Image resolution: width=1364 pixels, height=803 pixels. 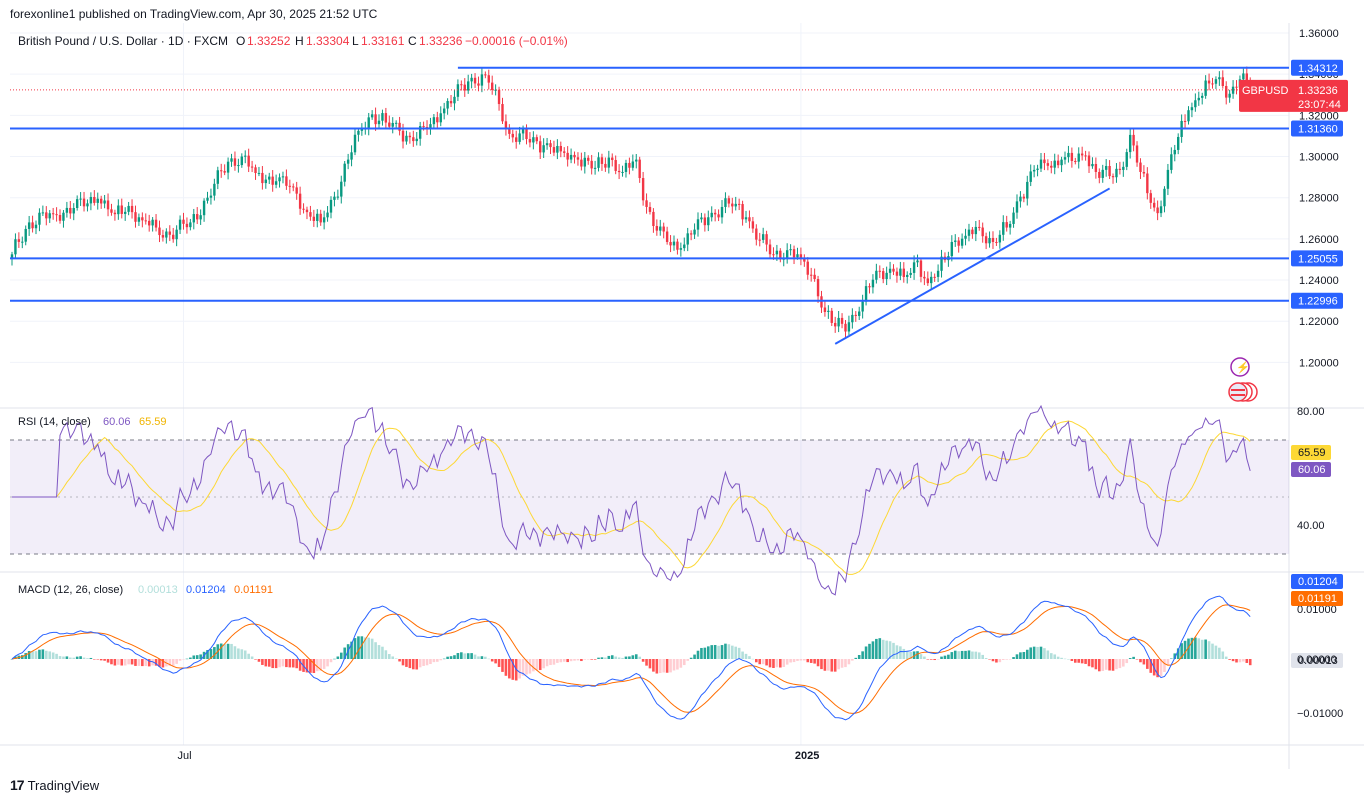 I want to click on footer-brand: 17 TradingView, so click(x=54, y=785).